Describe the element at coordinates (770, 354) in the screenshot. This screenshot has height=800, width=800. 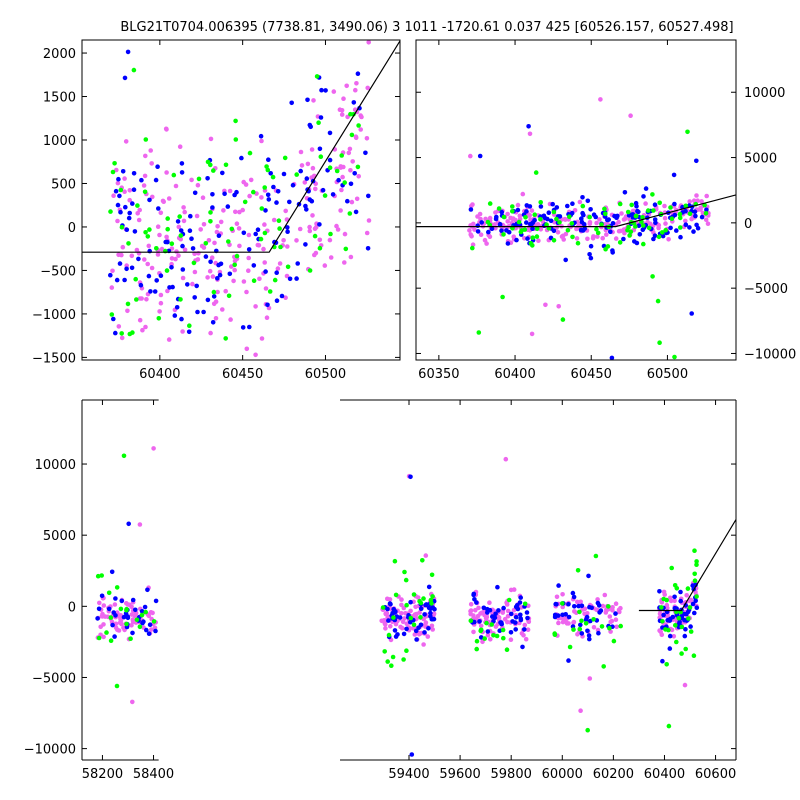
I see `y-tick-label: −10000` at that location.